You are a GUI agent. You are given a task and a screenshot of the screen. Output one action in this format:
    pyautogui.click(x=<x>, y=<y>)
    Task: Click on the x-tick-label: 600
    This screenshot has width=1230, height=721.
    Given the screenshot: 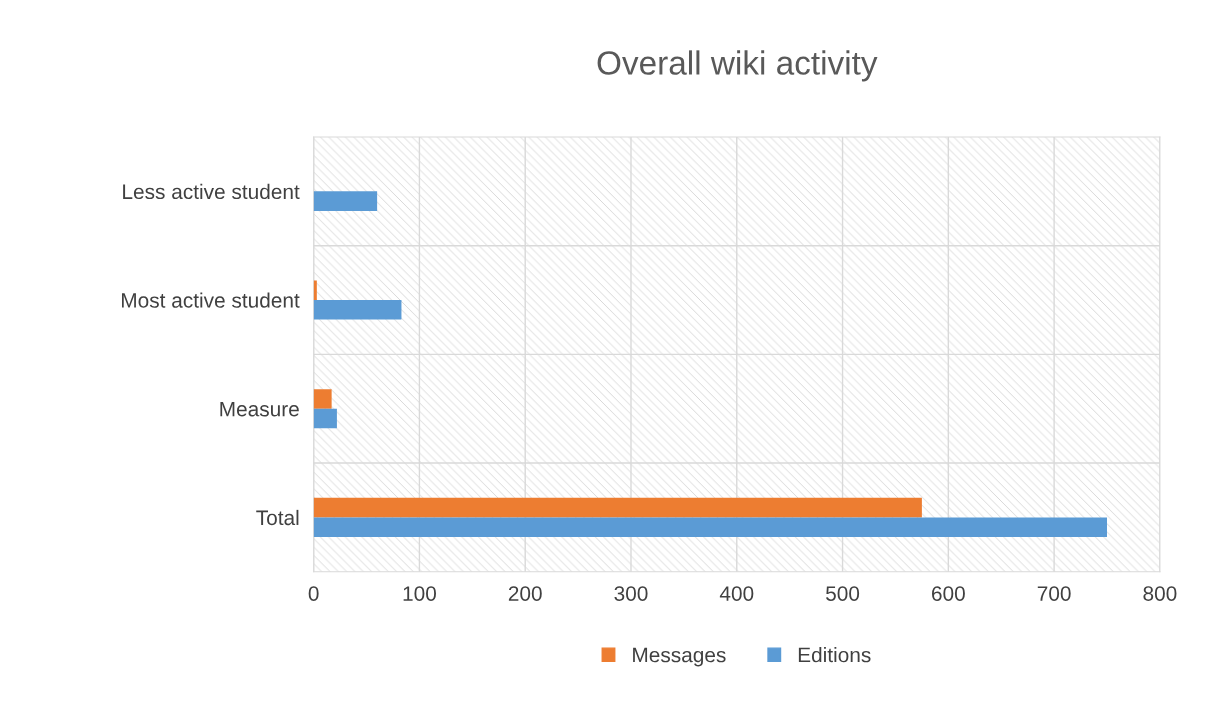 What is the action you would take?
    pyautogui.click(x=948, y=593)
    